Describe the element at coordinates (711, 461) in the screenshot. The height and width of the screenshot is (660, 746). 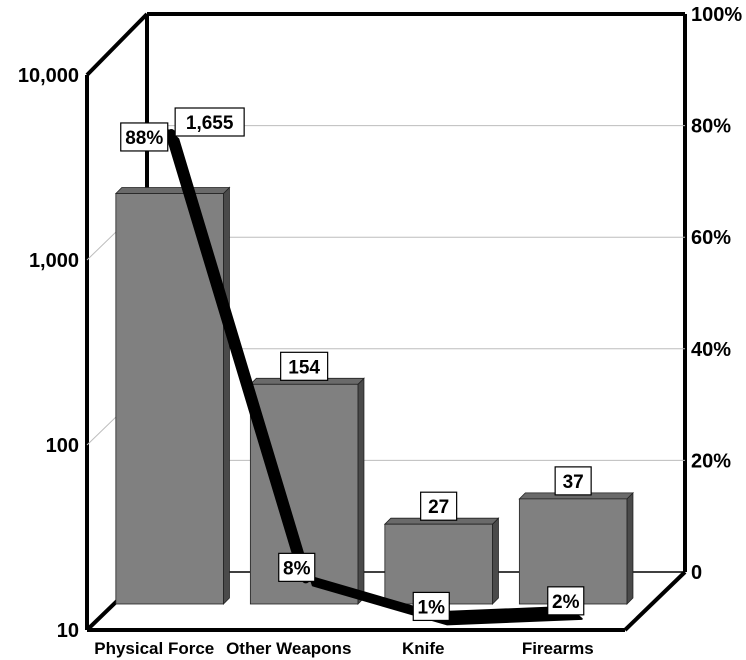
I see `right-tick-label-20: 20%` at that location.